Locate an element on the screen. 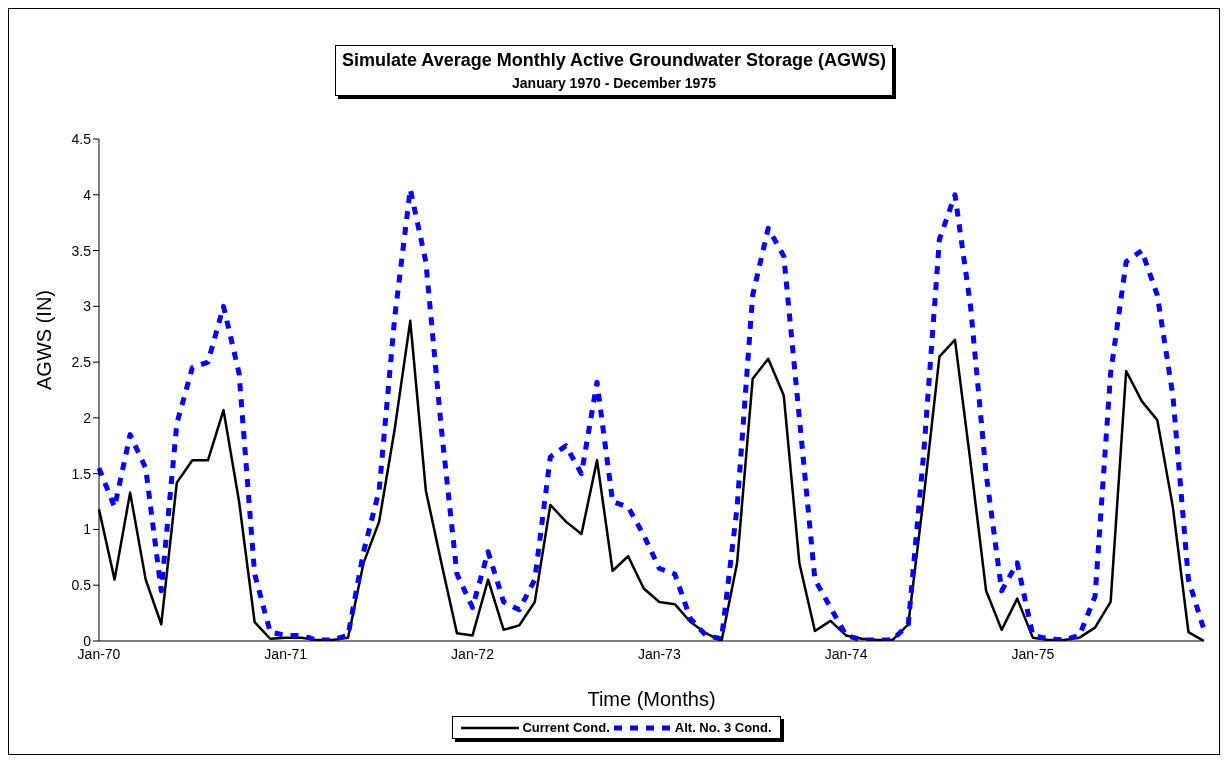  chart-title: Simulate Average Monthly Active Groundwater Storage (AGWS) is located at coordinates (614, 60).